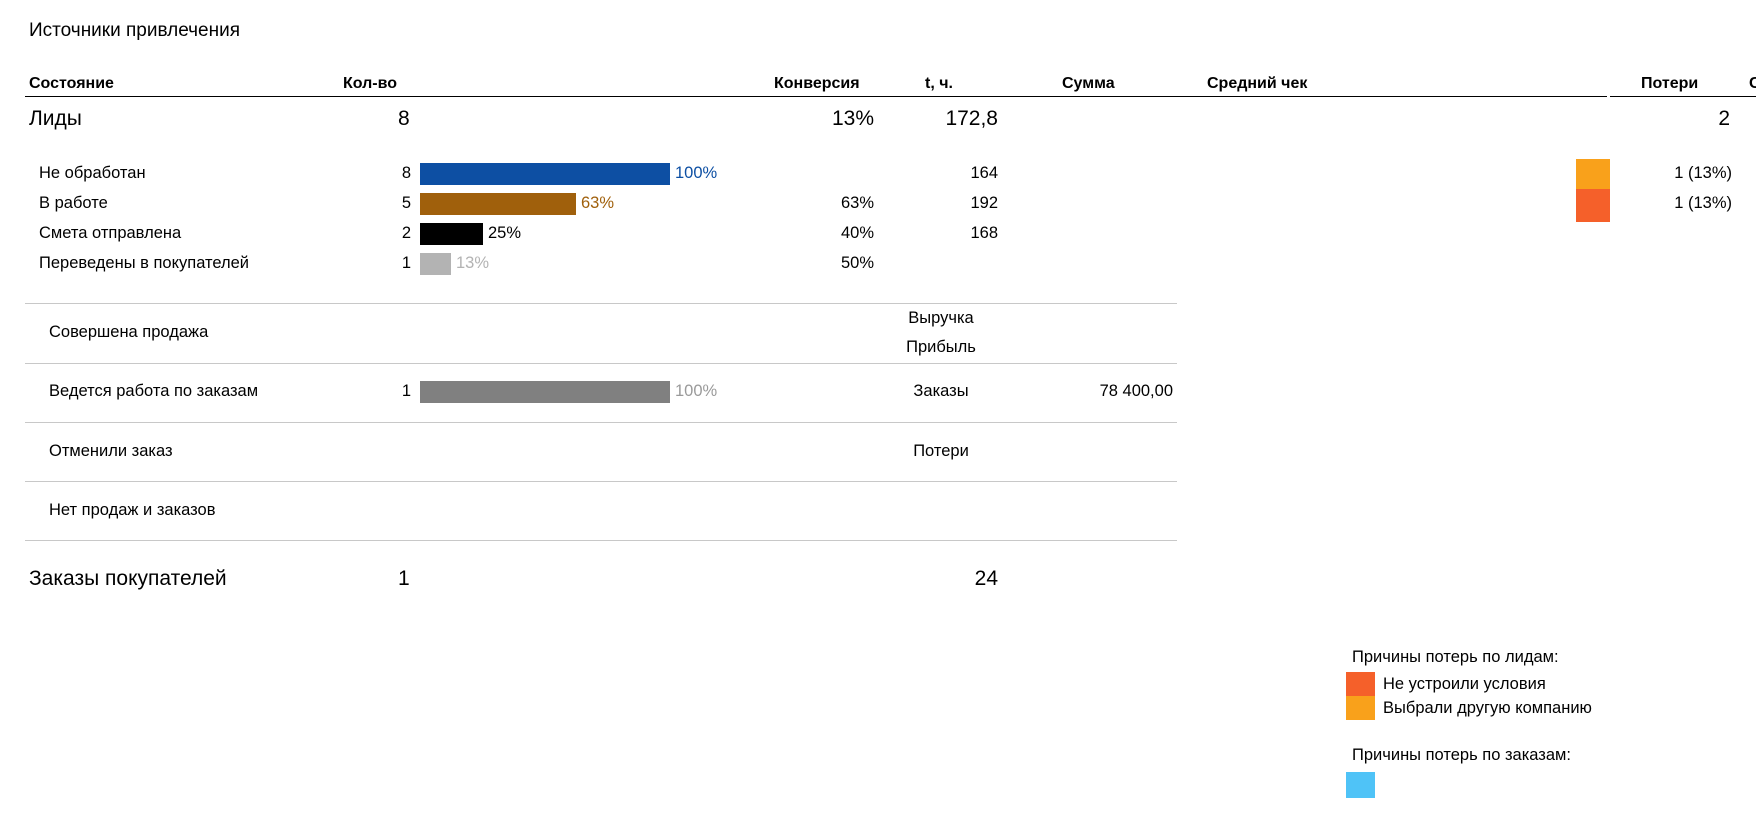 The width and height of the screenshot is (1756, 822). I want to click on section-cancelled-metric: Потери, so click(941, 451).